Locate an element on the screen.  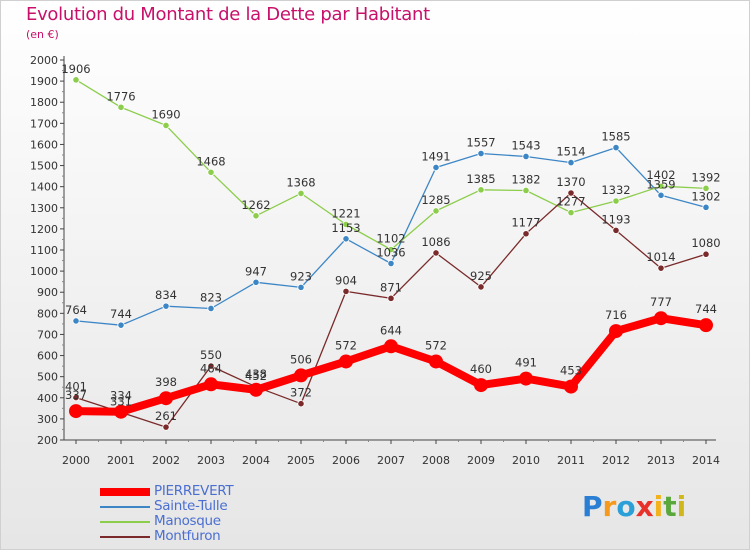
legend-item-montfuron: Montfuron is located at coordinates (200, 536).